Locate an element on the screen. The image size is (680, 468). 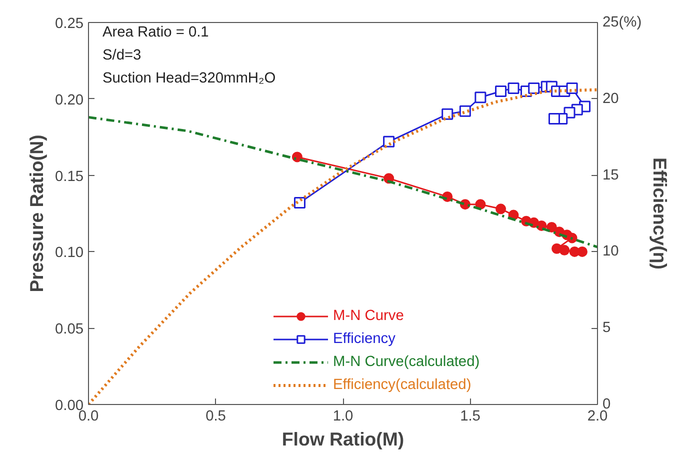
x-axis-title: Flow Ratio(M) is located at coordinates (343, 439).